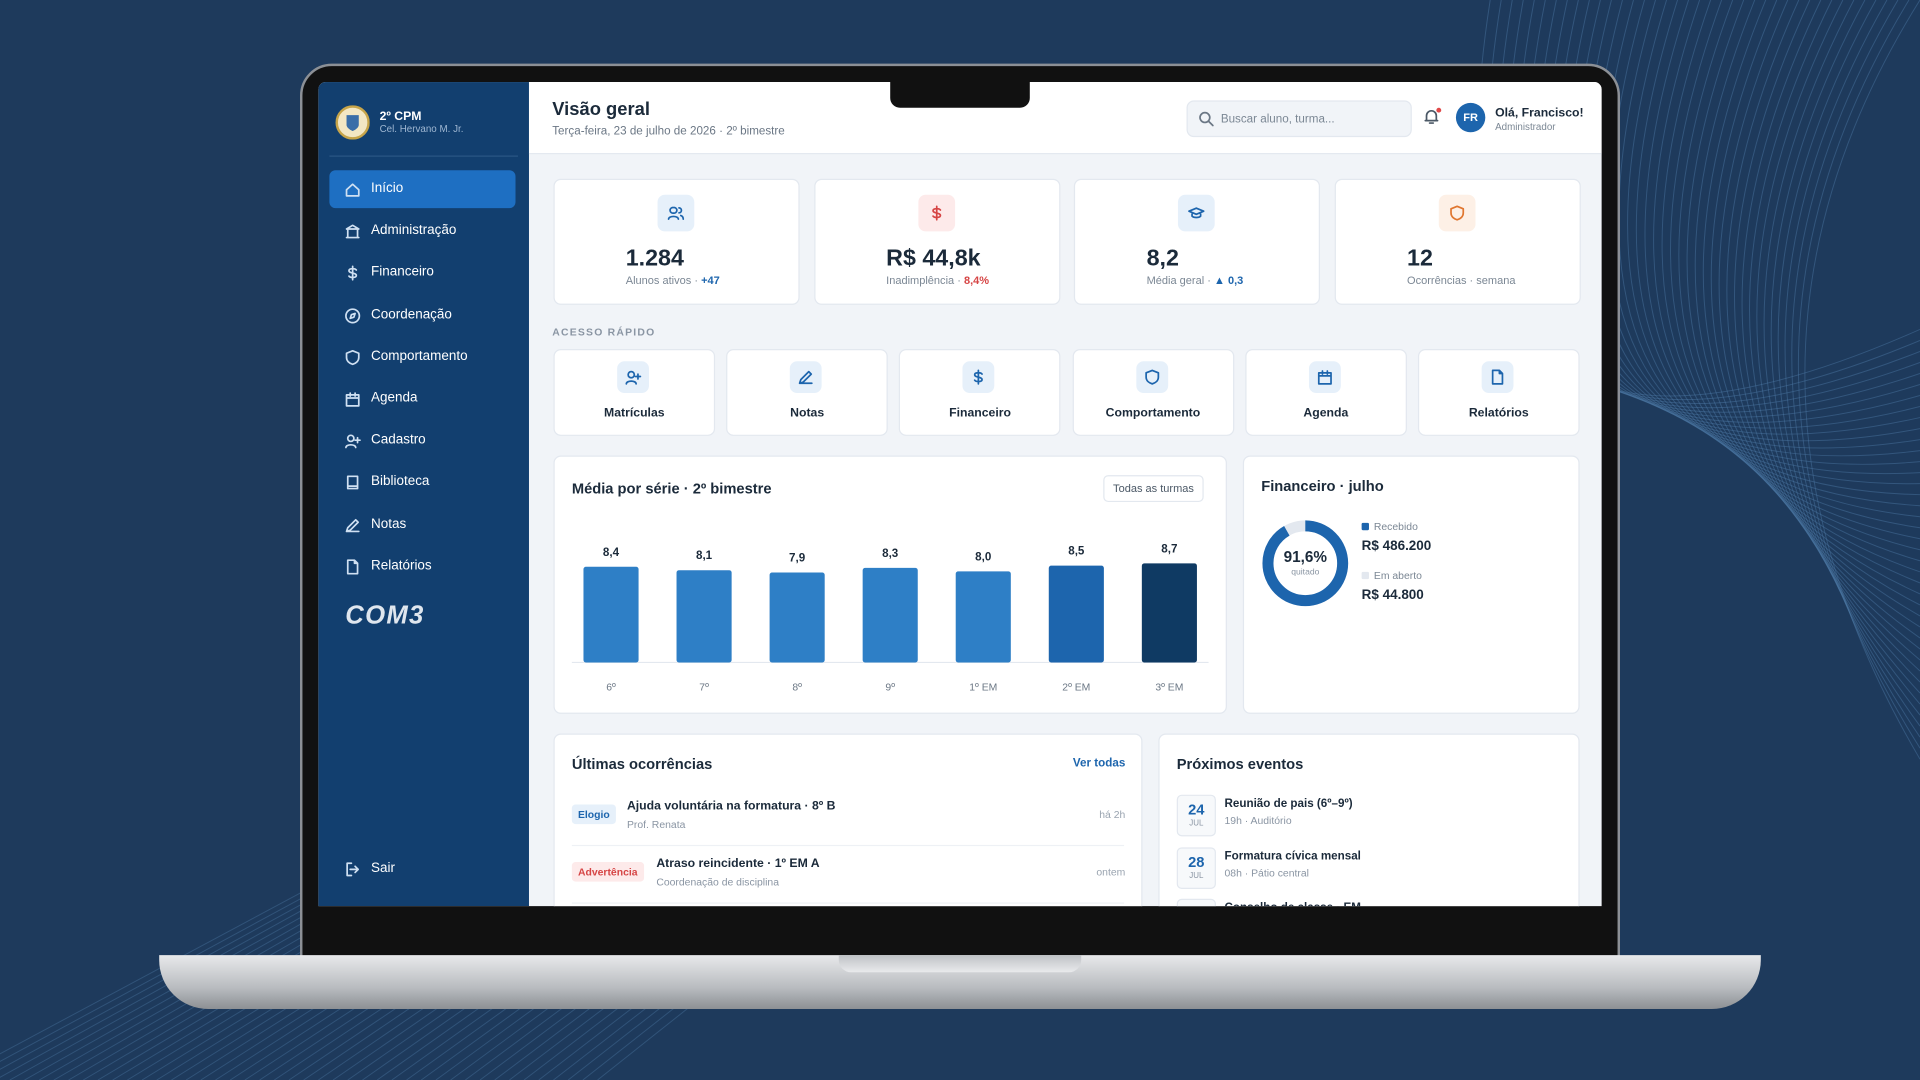 The width and height of the screenshot is (1920, 1080). What do you see at coordinates (1539, 113) in the screenshot?
I see `greeting: Olá, Francisco!` at bounding box center [1539, 113].